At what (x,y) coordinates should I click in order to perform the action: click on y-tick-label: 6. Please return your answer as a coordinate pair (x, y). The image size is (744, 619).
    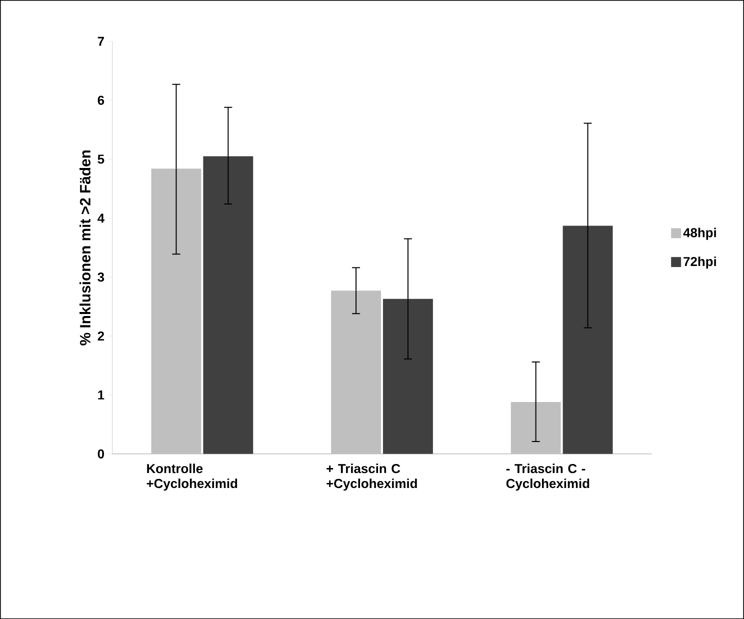
    Looking at the image, I should click on (101, 100).